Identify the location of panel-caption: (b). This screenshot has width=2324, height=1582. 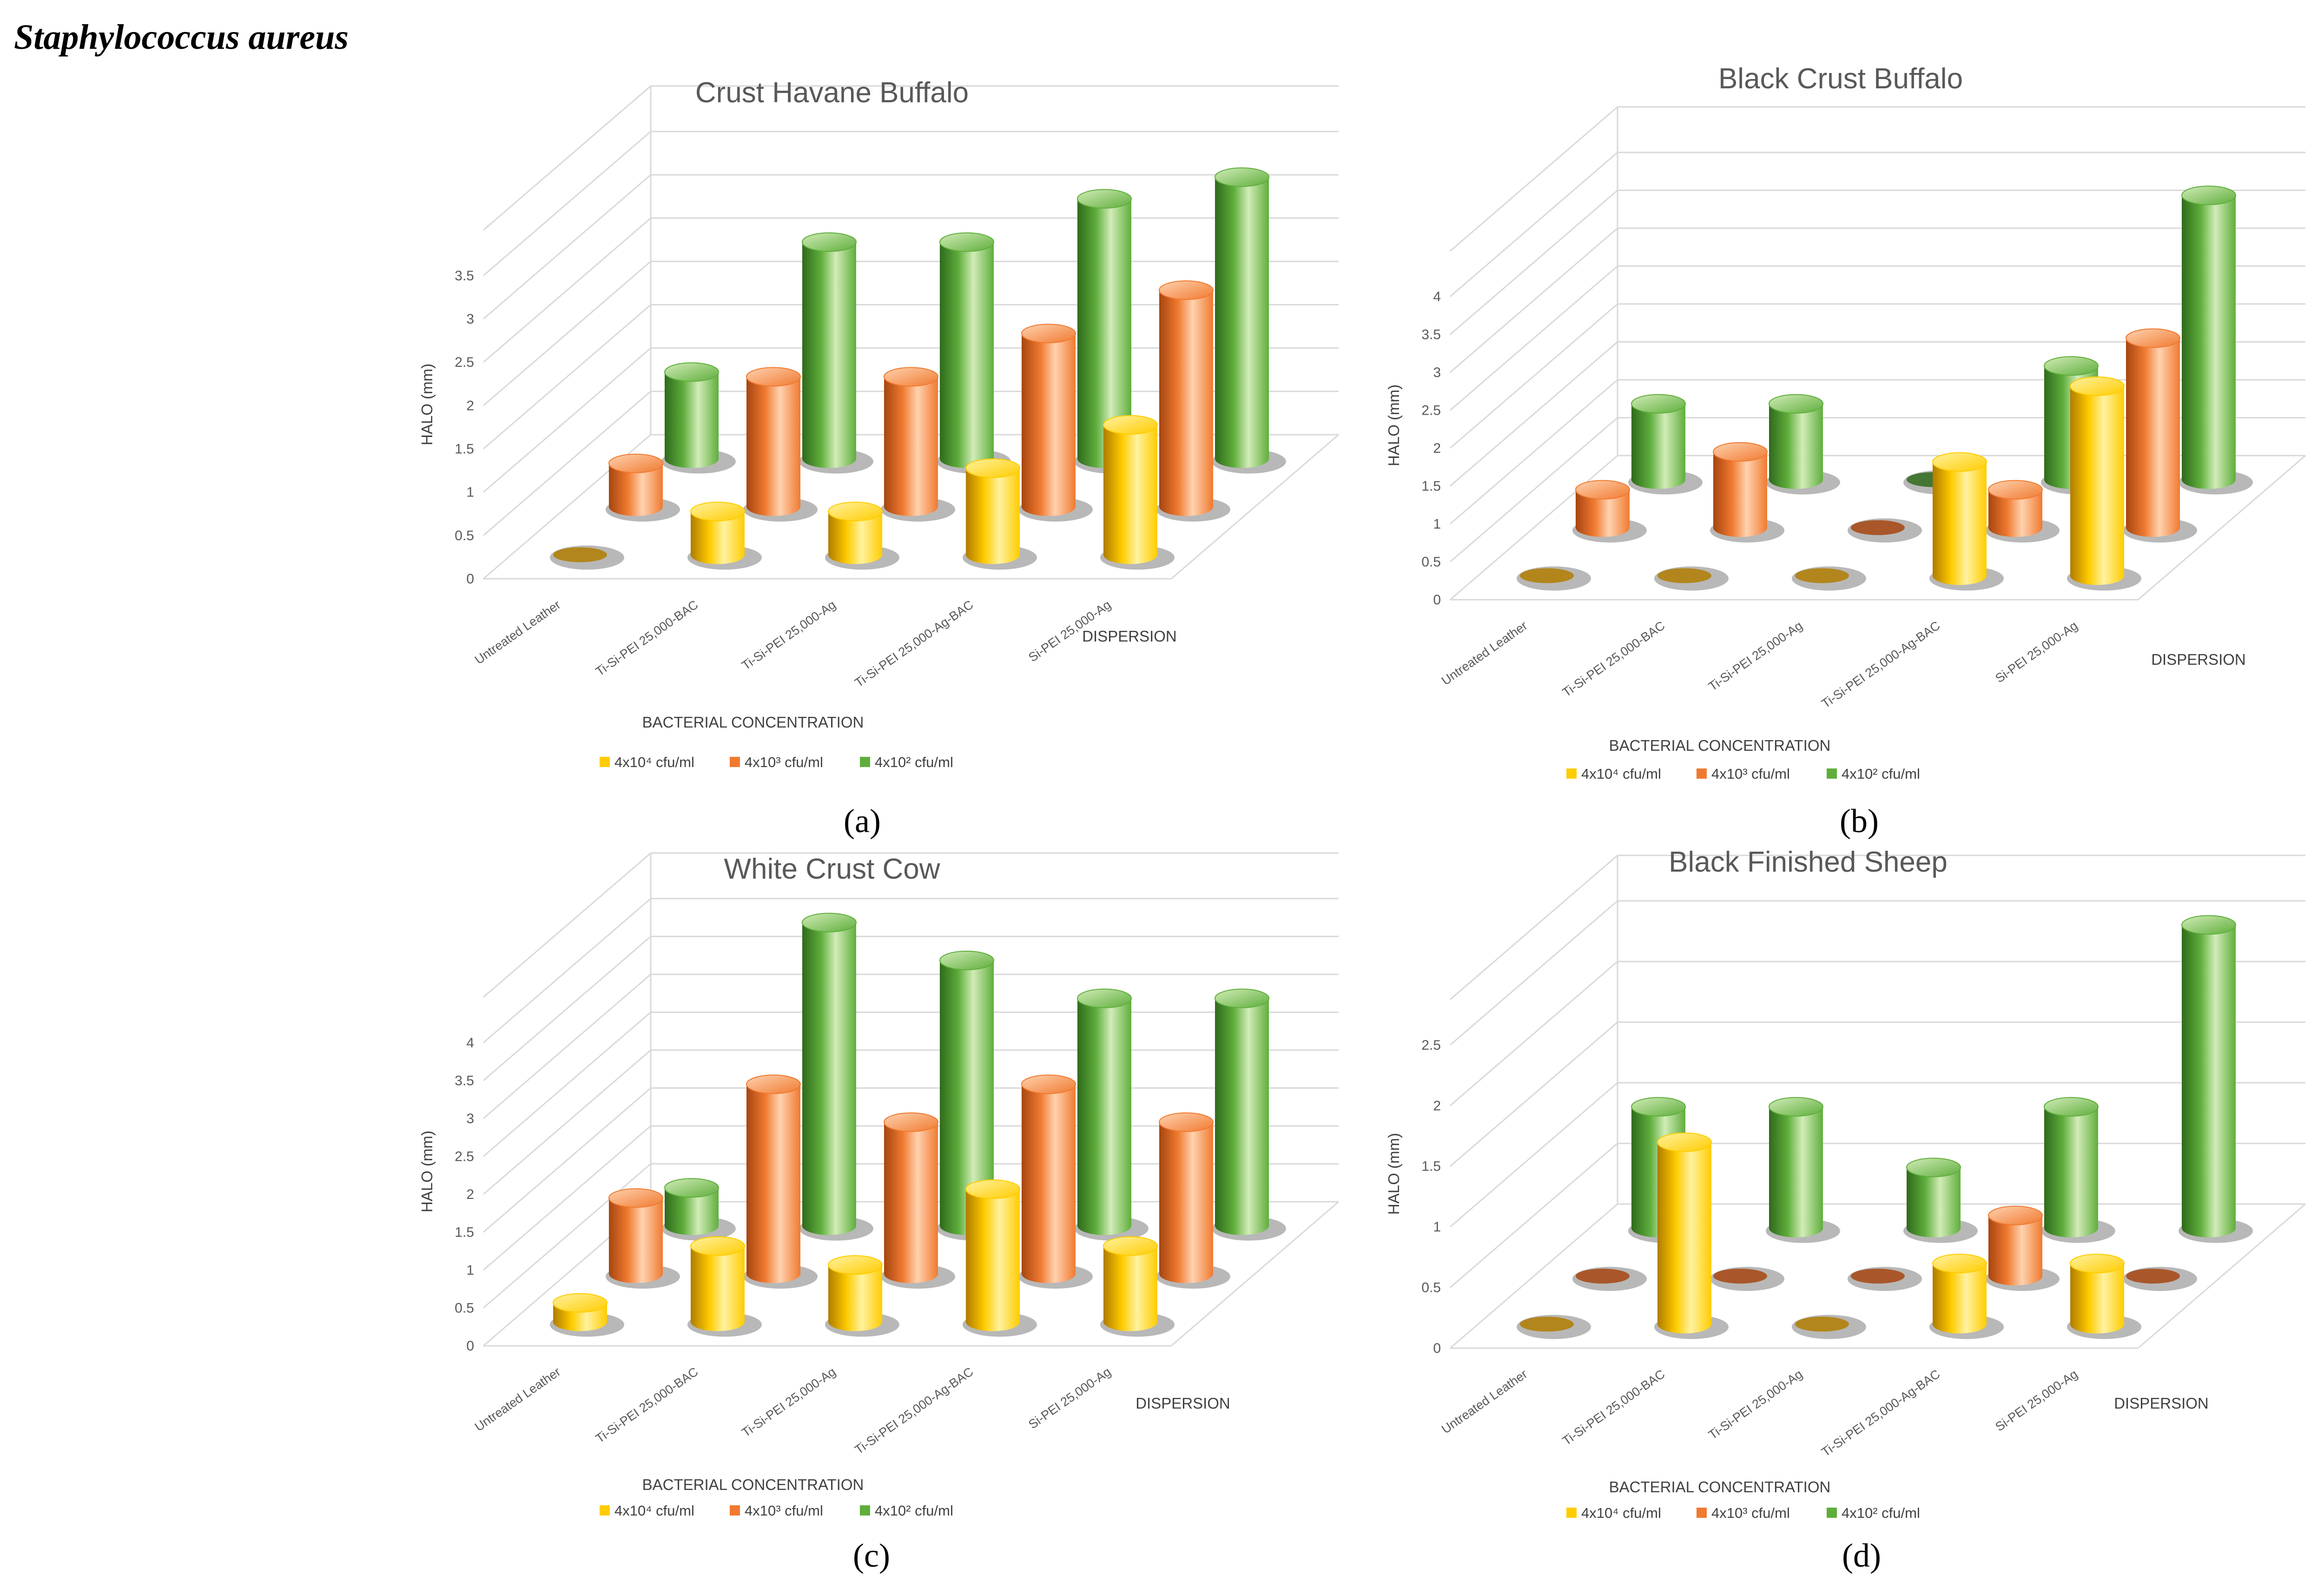
(1859, 821).